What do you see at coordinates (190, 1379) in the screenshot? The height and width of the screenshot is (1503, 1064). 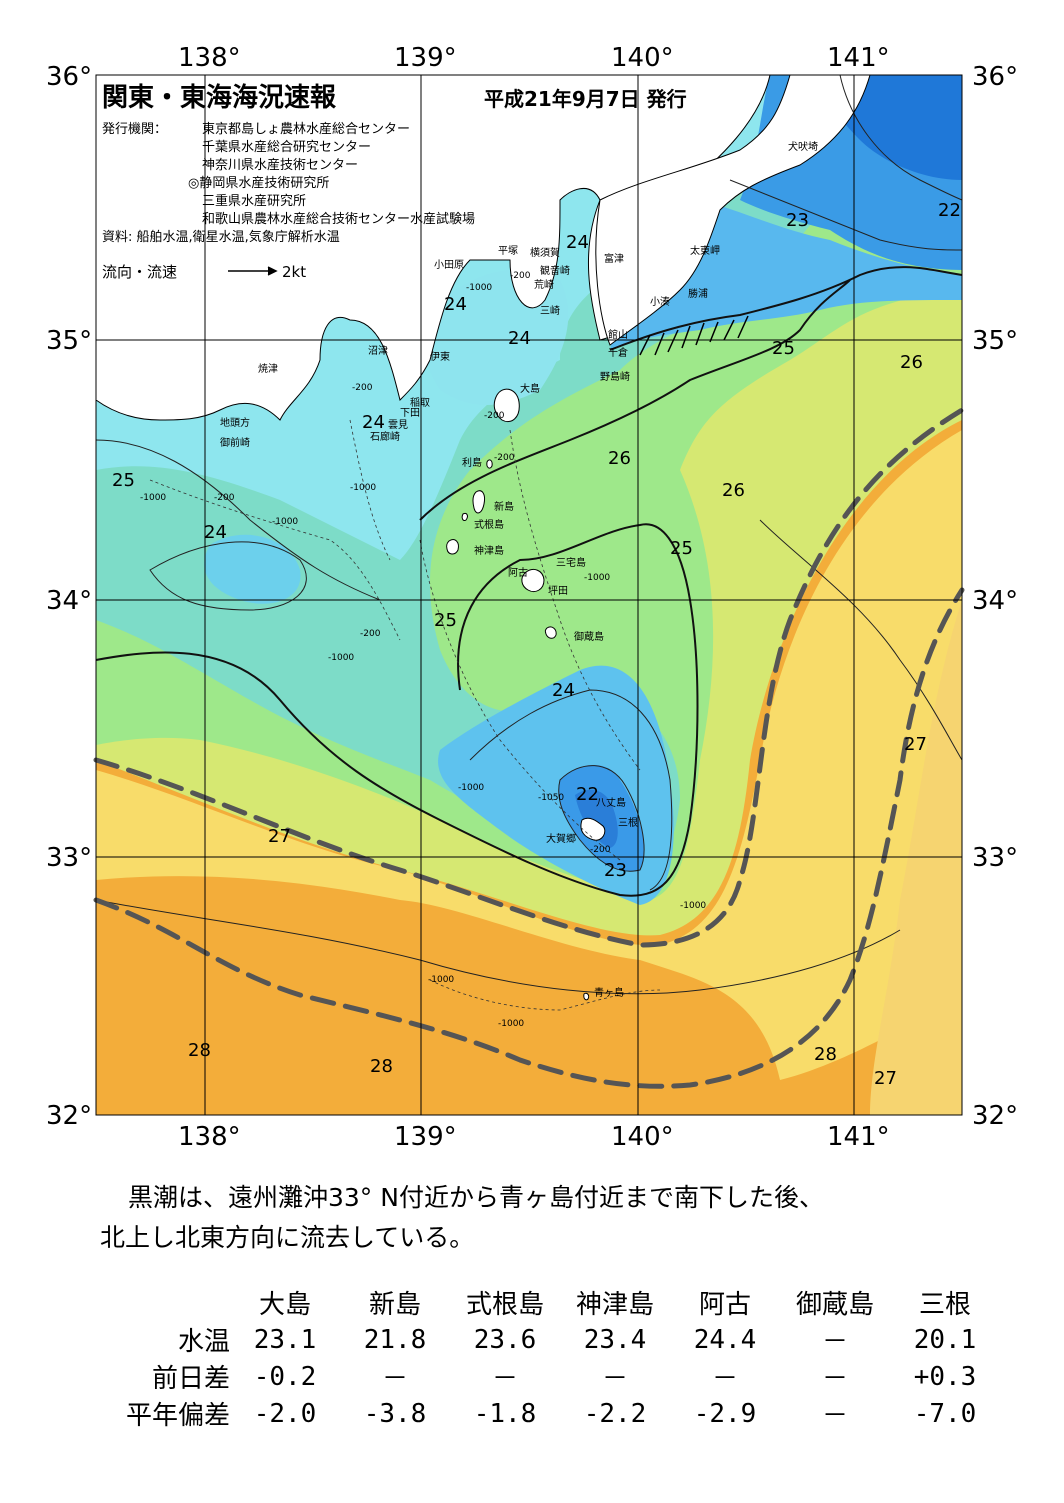 I see `row-label: 前日差` at bounding box center [190, 1379].